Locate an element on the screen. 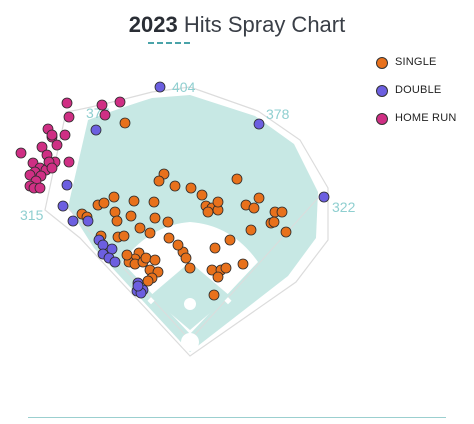  distance-label-left-line: 315 is located at coordinates (32, 215).